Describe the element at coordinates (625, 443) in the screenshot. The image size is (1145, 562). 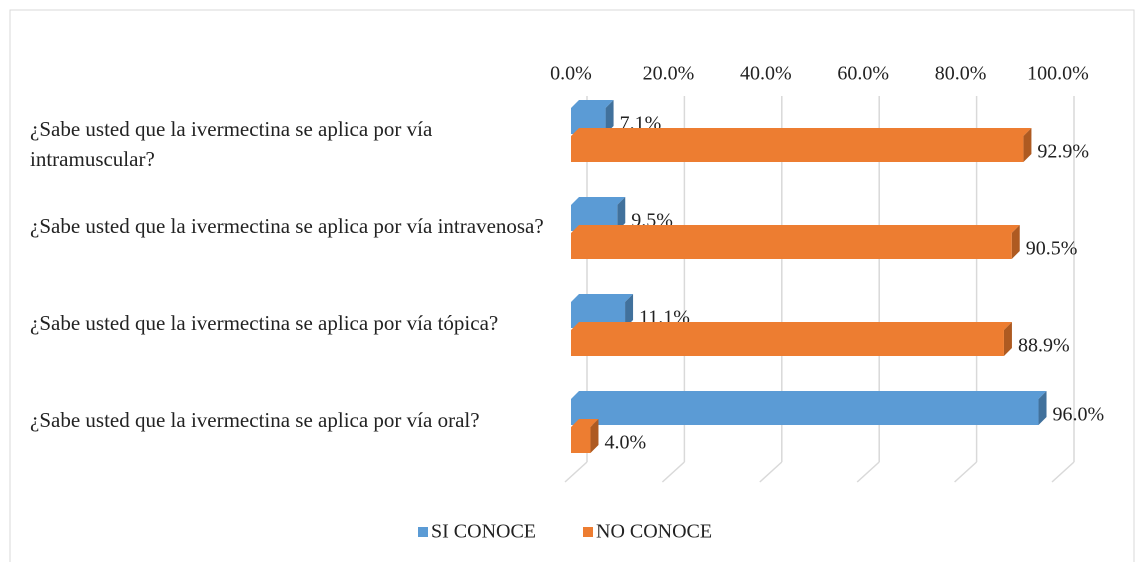
I see `value-label: 4.0%` at that location.